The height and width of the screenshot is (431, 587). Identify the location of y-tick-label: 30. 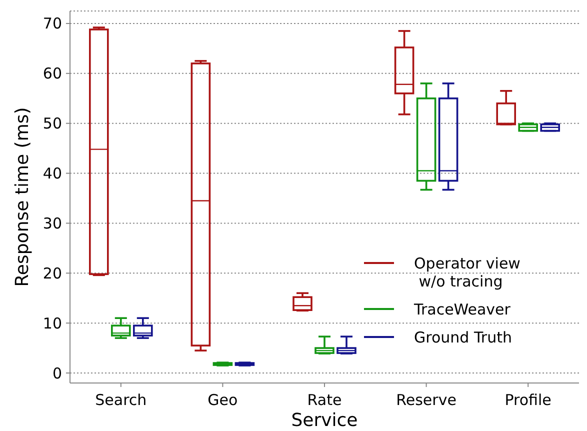
(52, 223).